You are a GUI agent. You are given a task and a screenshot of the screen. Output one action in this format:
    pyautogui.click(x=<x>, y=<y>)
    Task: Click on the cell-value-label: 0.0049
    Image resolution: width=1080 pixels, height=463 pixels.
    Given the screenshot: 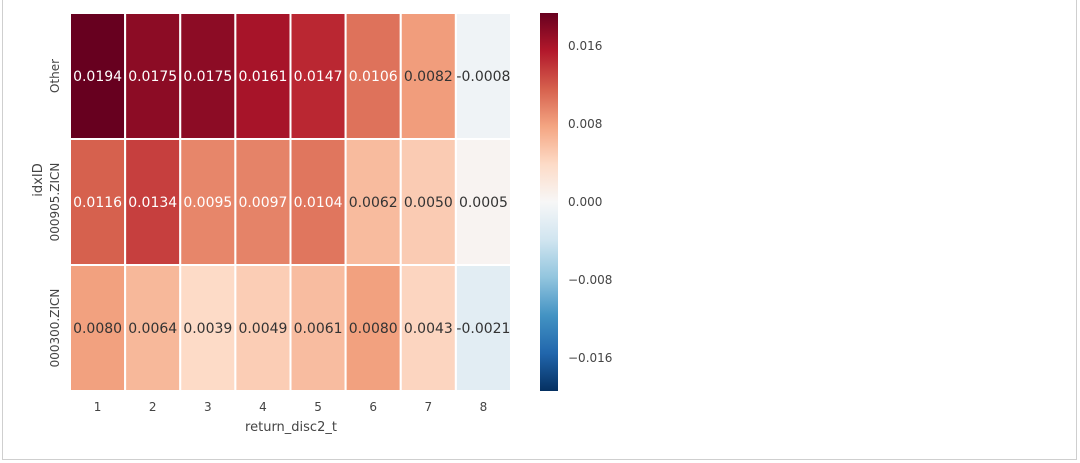 What is the action you would take?
    pyautogui.click(x=262, y=329)
    